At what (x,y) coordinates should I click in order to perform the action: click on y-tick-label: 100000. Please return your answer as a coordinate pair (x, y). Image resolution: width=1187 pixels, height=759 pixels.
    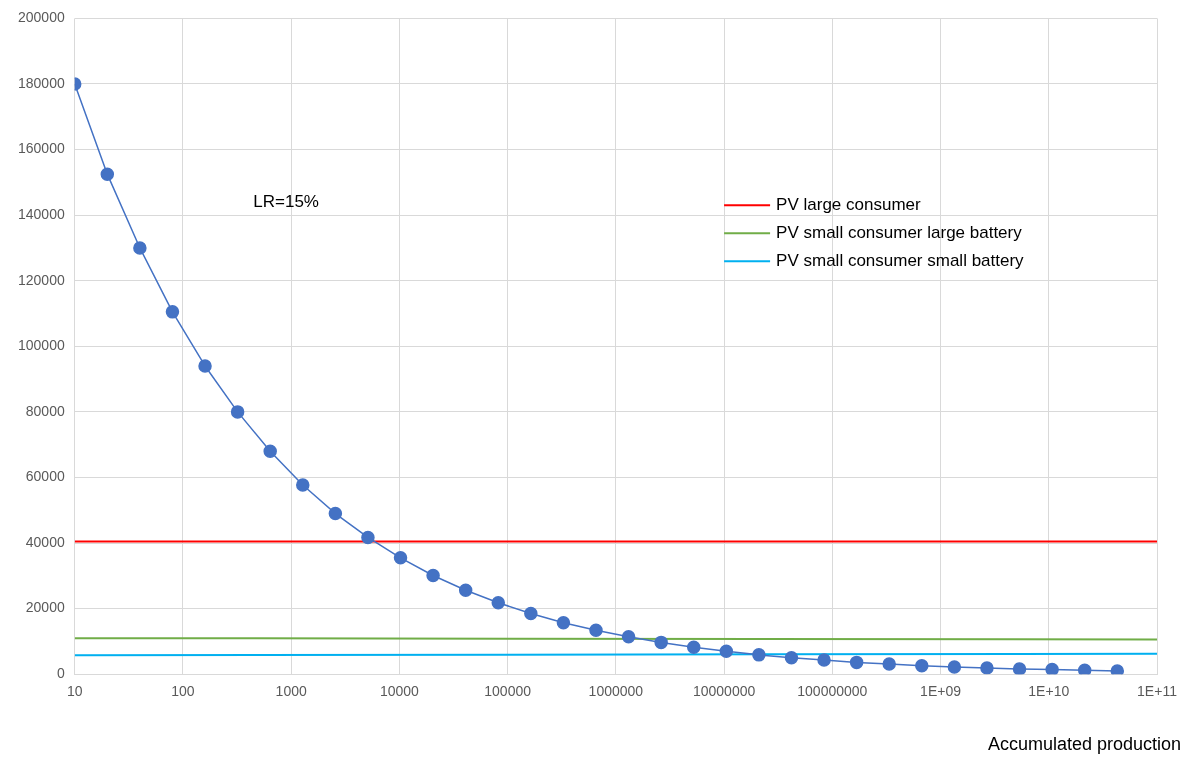
    Looking at the image, I should click on (41, 345).